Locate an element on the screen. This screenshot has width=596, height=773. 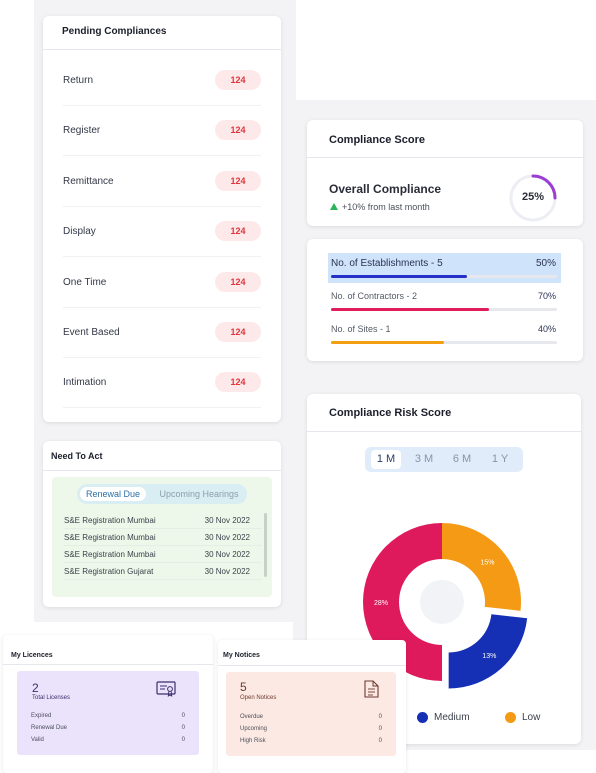
breakdown-label: No. of Establishments - 5 is located at coordinates (387, 263).